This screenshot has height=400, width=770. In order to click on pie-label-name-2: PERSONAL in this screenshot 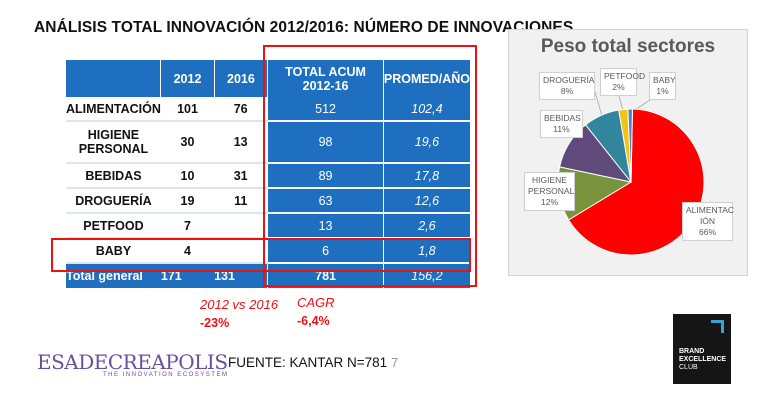, I will do `click(551, 191)`.